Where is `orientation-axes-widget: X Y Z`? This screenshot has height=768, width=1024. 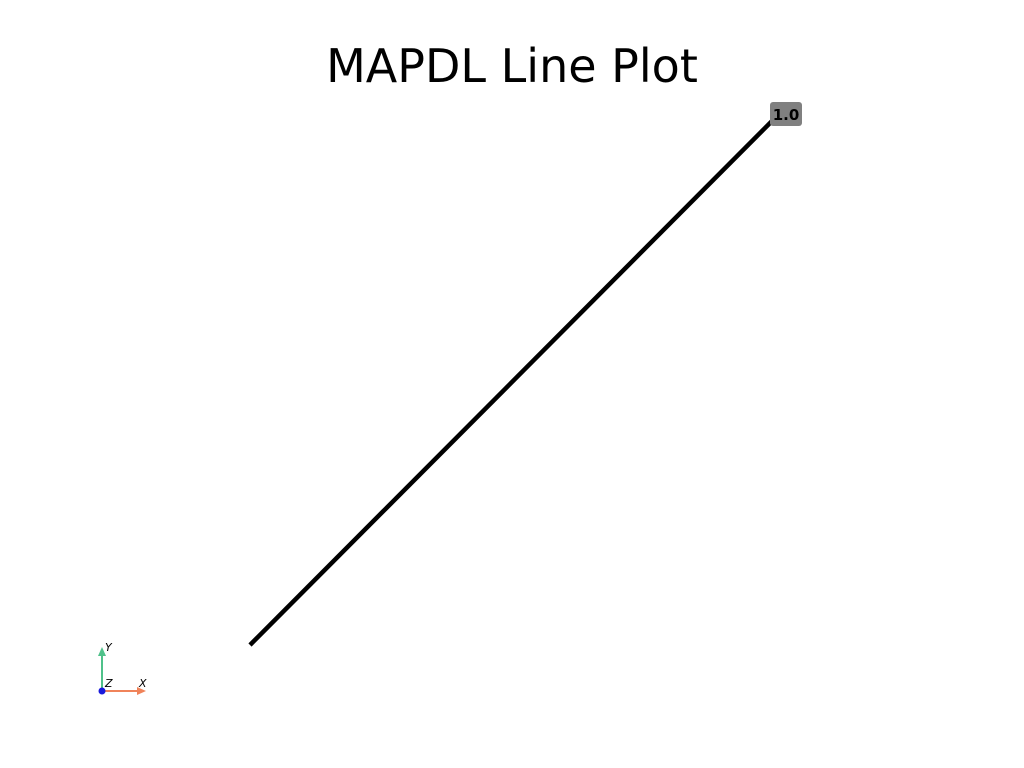
orientation-axes-widget: X Y Z is located at coordinates (122, 668).